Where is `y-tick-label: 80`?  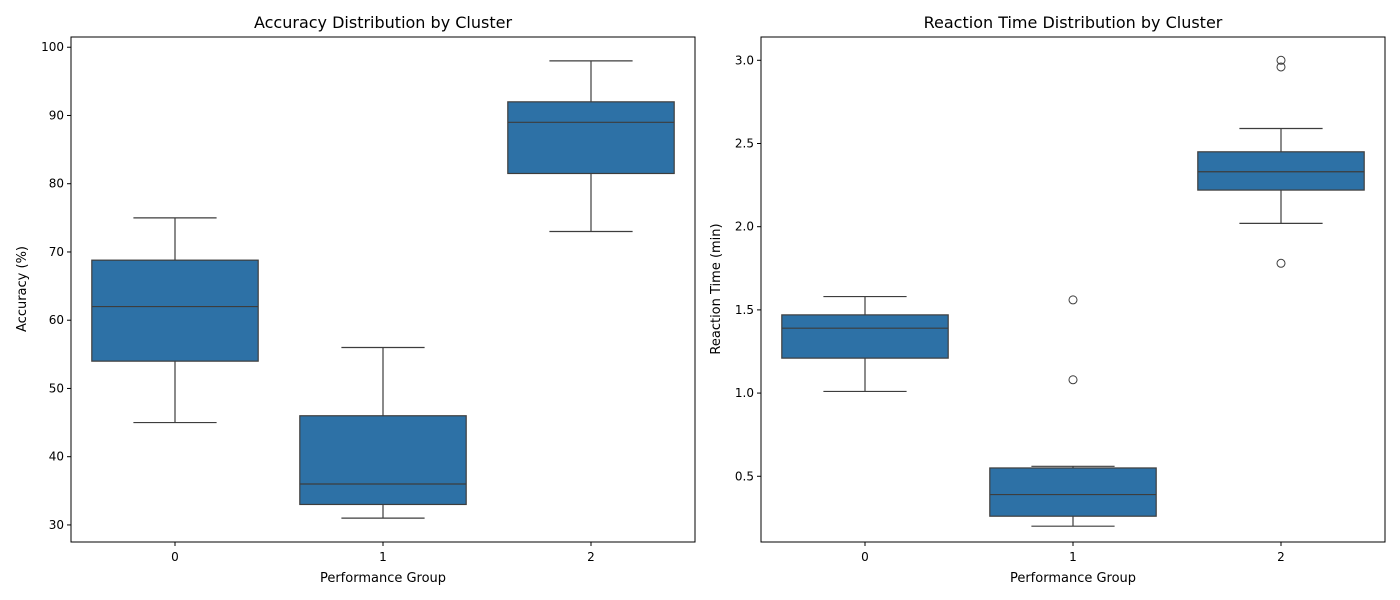 y-tick-label: 80 is located at coordinates (56, 184).